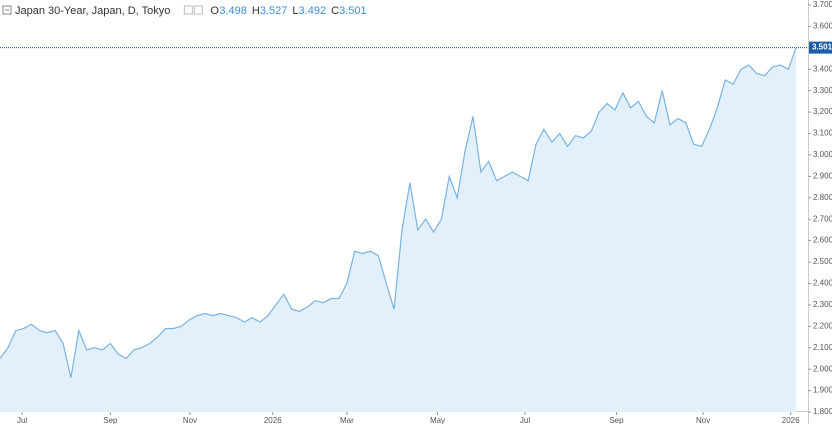  Describe the element at coordinates (822, 218) in the screenshot. I see `y-tick-label: 2.700` at that location.